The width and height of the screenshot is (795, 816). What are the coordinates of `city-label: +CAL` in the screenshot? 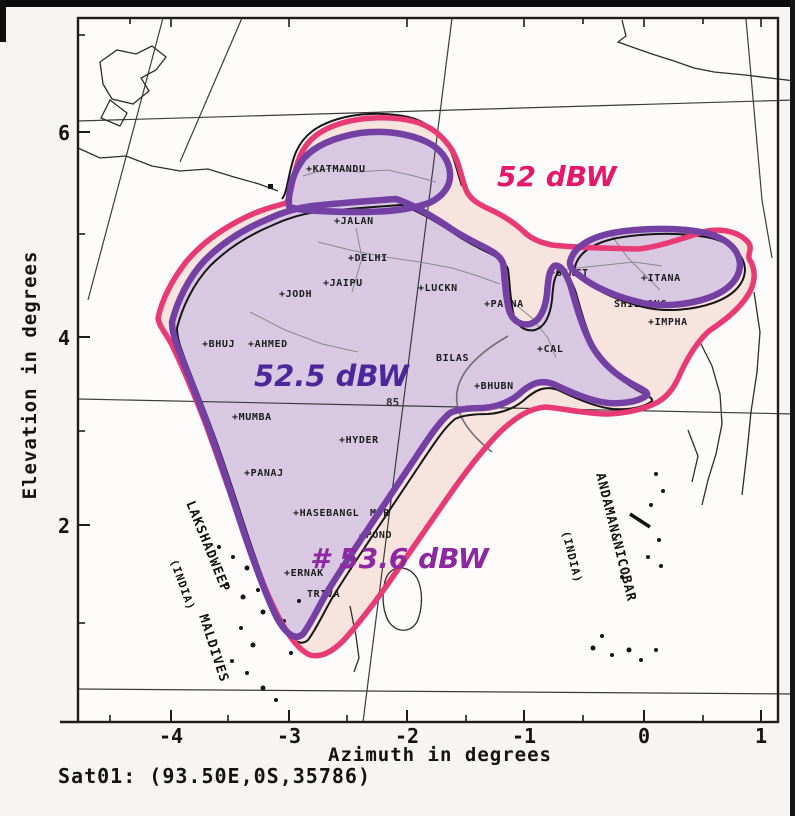 It's located at (550, 349).